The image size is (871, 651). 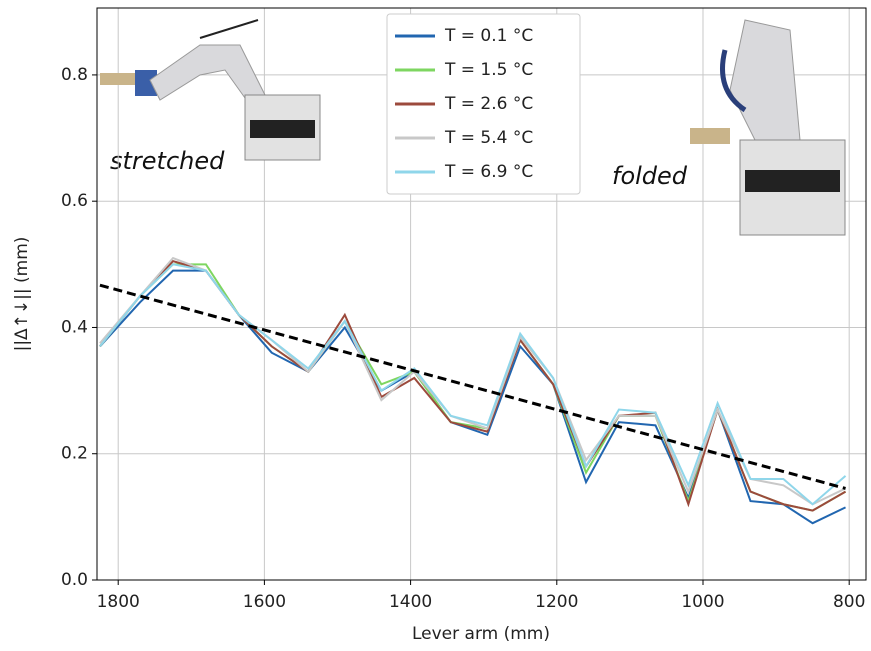 What do you see at coordinates (118, 602) in the screenshot?
I see `x-tick-label: 1800` at bounding box center [118, 602].